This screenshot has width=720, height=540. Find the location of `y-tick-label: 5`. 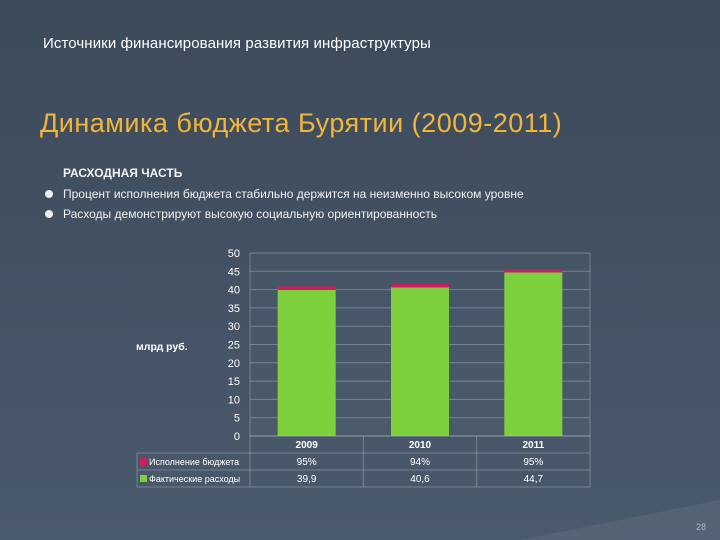

y-tick-label: 5 is located at coordinates (237, 419).